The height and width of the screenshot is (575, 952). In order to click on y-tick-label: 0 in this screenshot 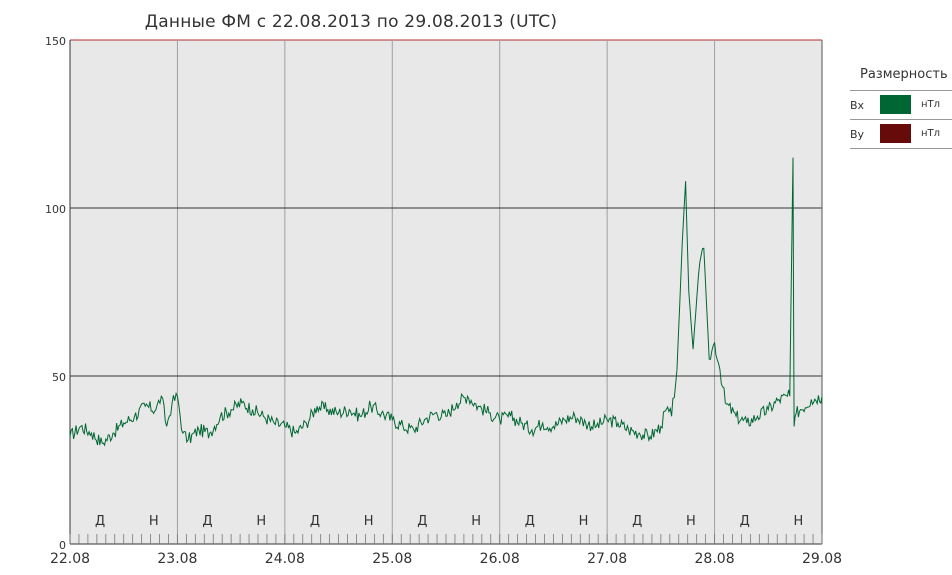, I will do `click(62, 545)`.